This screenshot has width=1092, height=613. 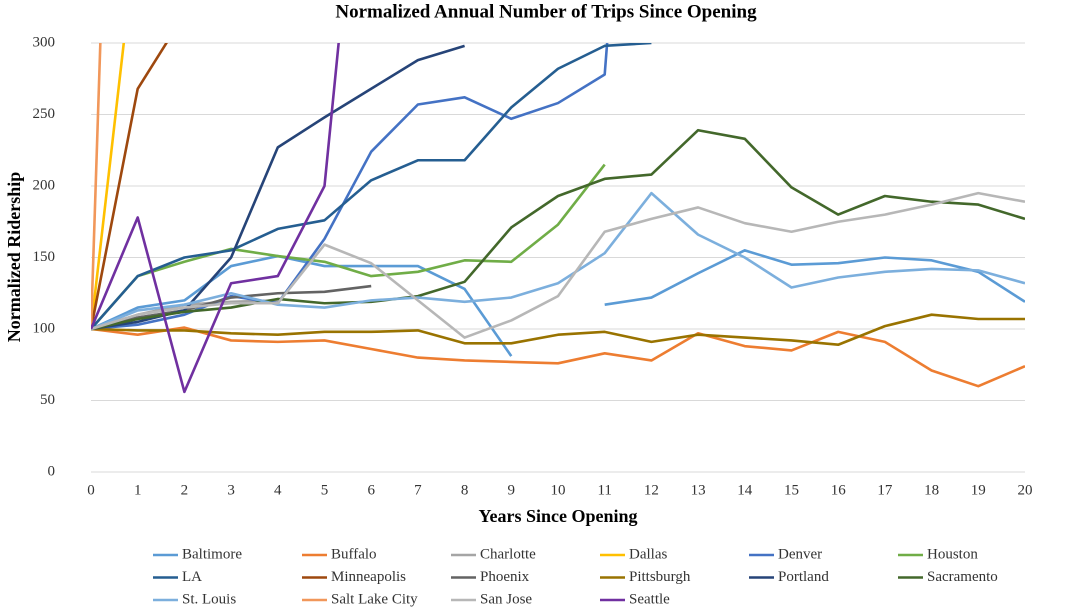 What do you see at coordinates (192, 577) in the screenshot?
I see `legend-label: LA` at bounding box center [192, 577].